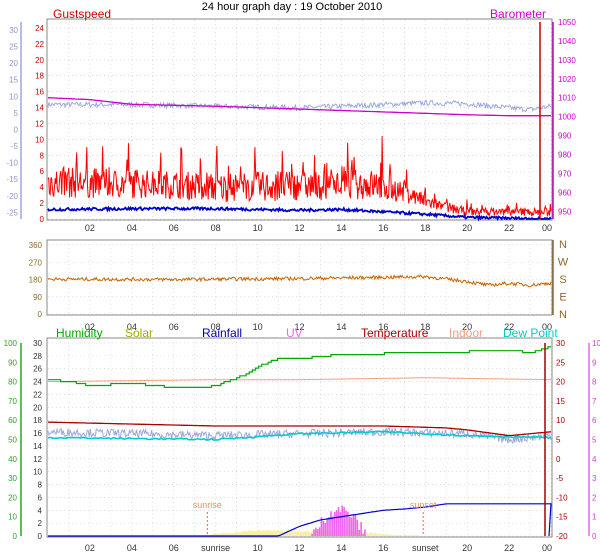 The image size is (600, 555). Describe the element at coordinates (509, 327) in the screenshot. I see `direction-x-tick: 22` at that location.